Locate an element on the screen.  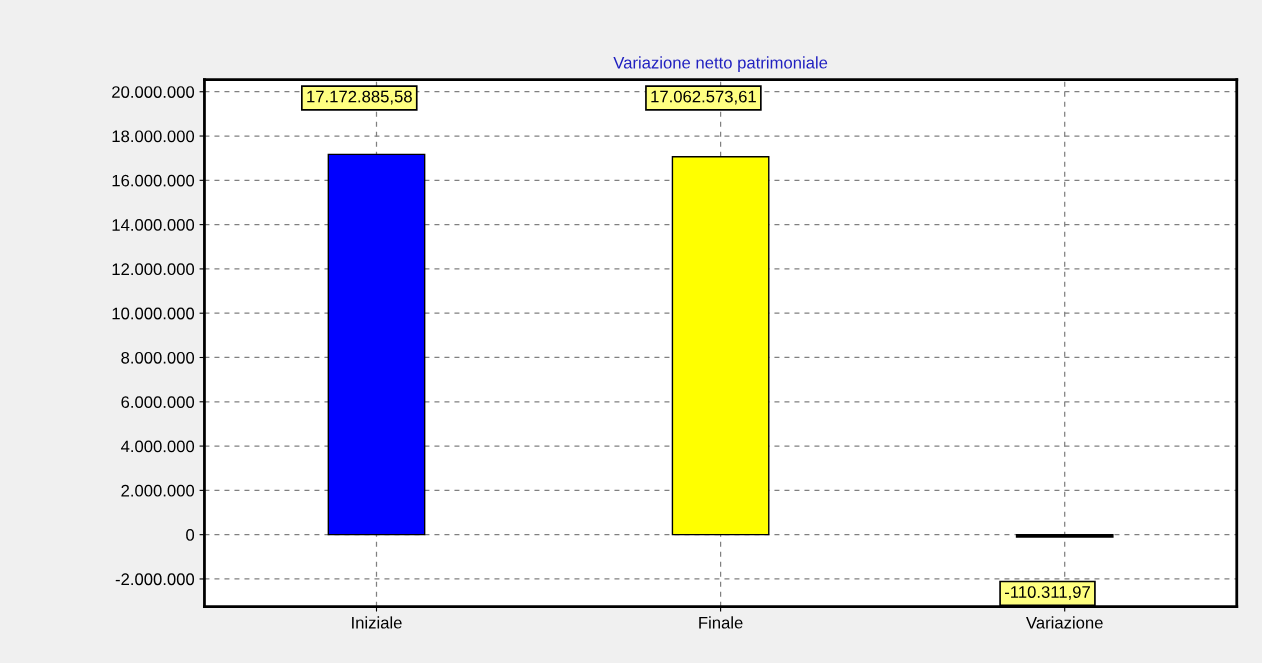
y-tick-label: 20.000.000 is located at coordinates (153, 92).